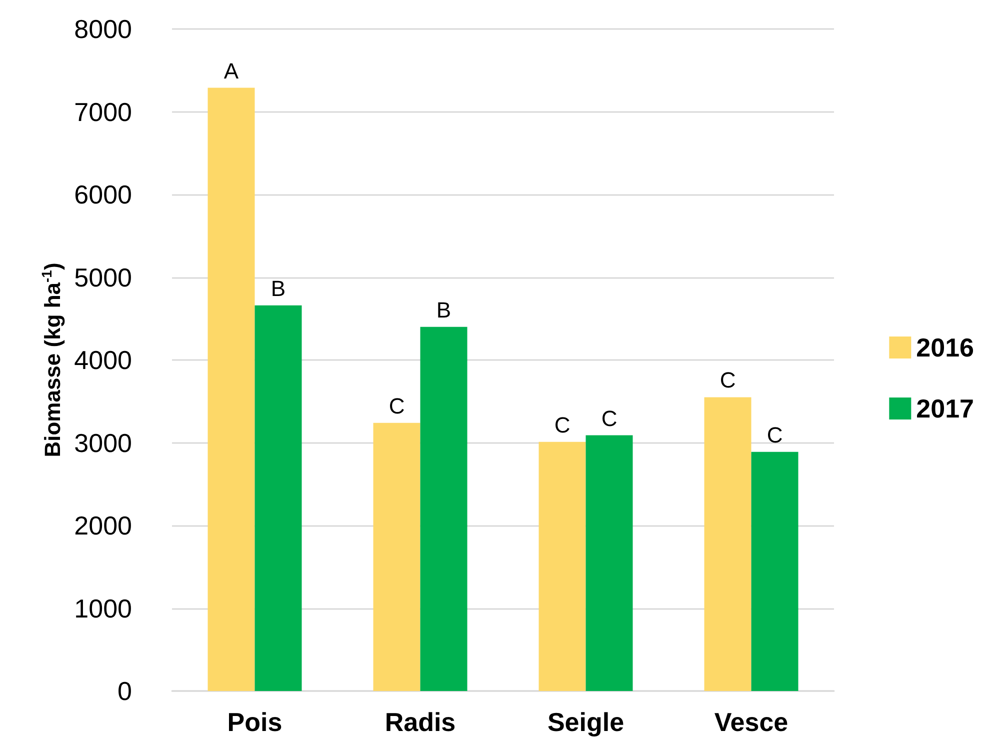 The width and height of the screenshot is (989, 756). I want to click on y-tick-label: 2000, so click(103, 525).